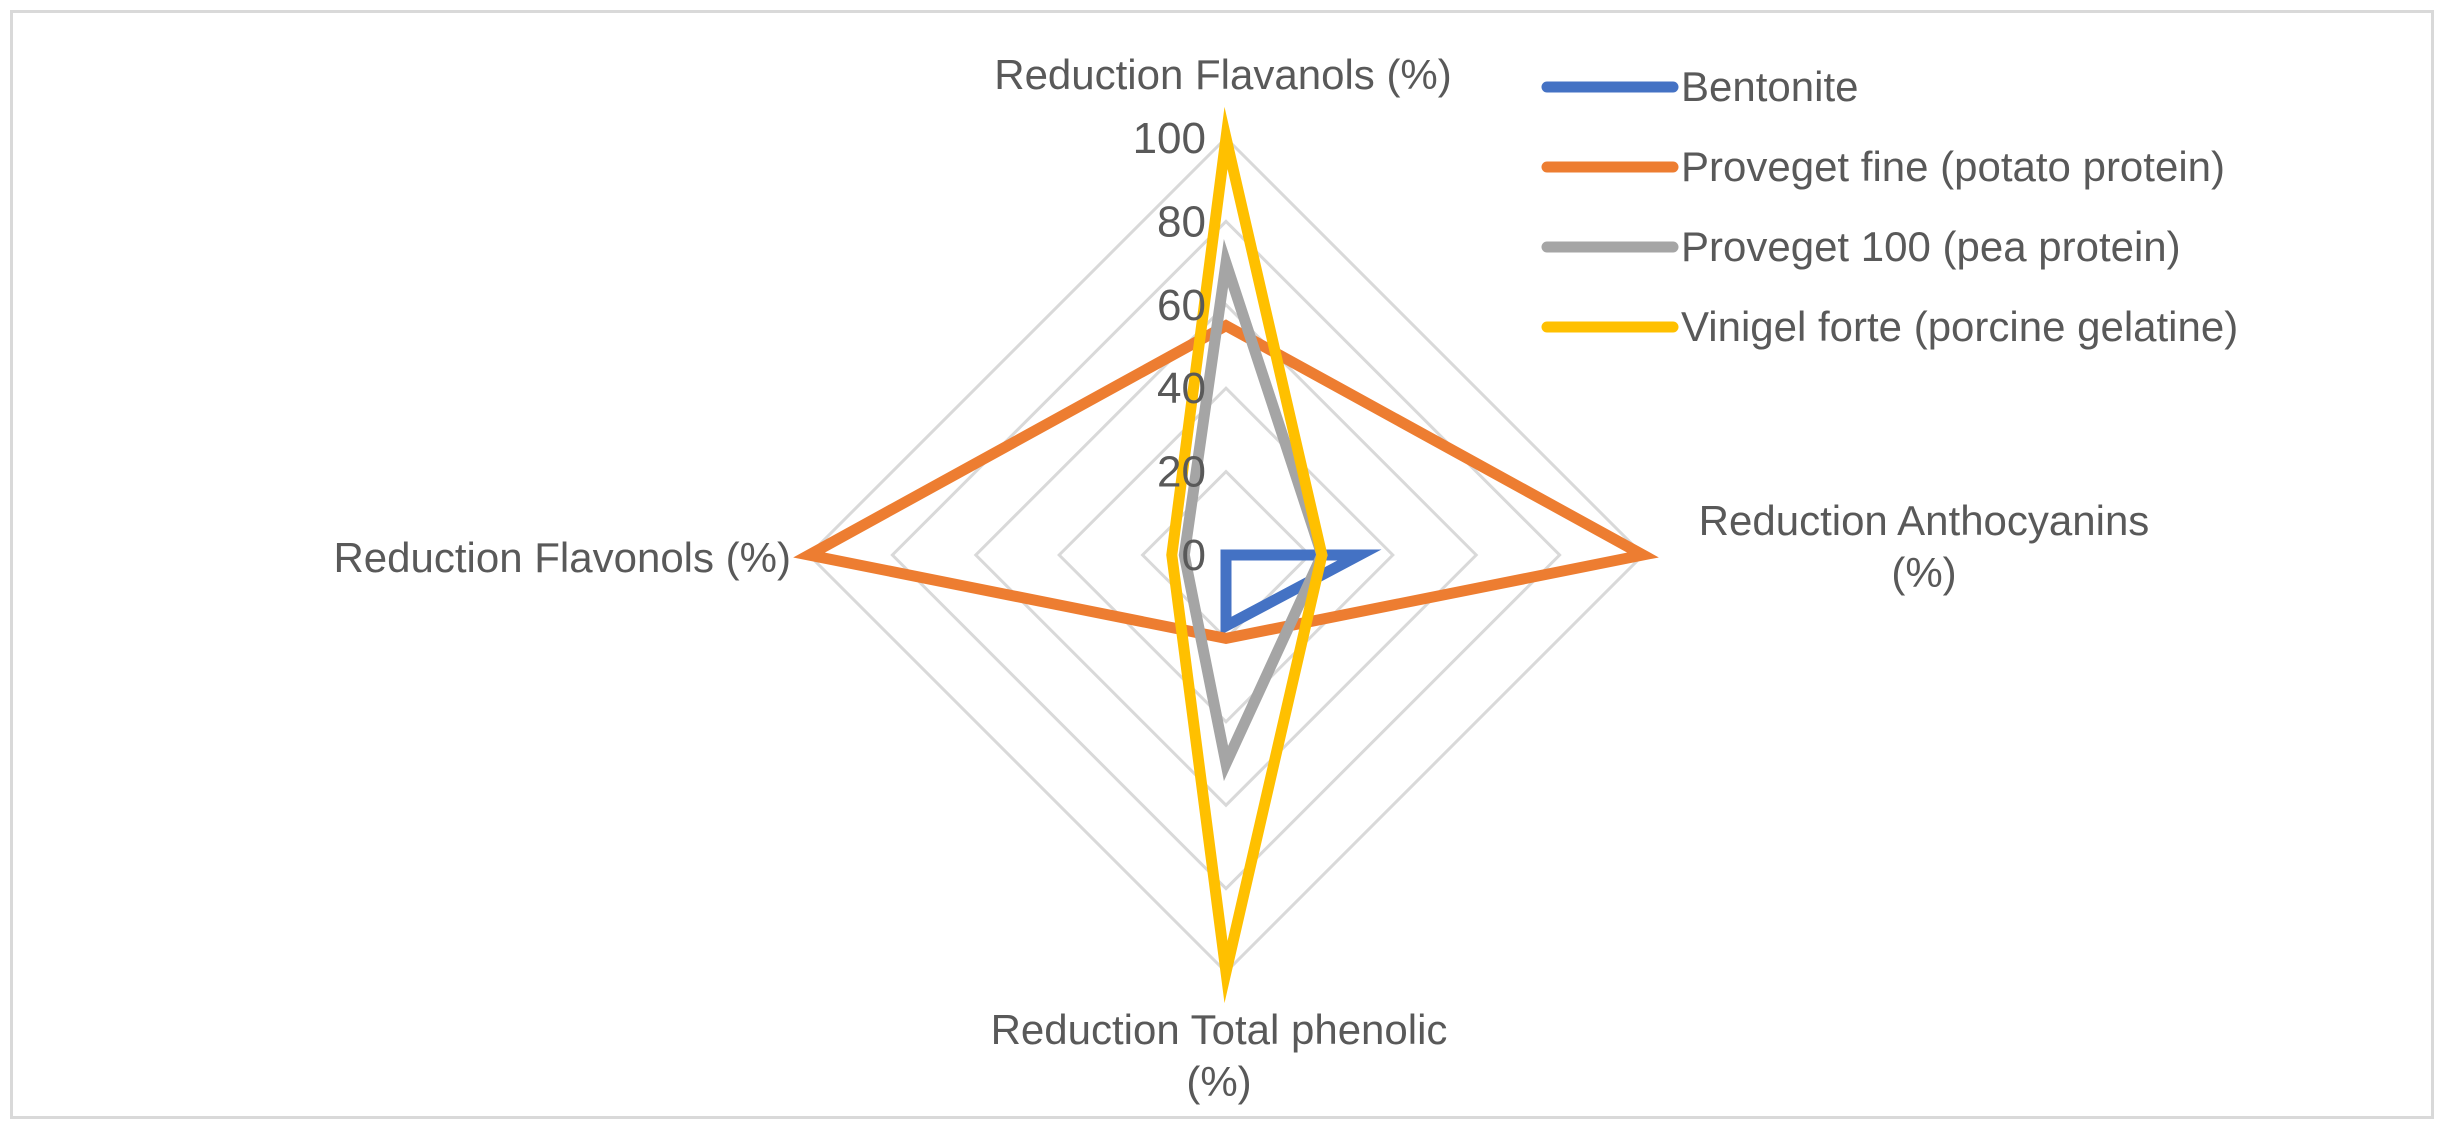  I want to click on tick-labels: 0 20 40 60 80 100, so click(1169, 347).